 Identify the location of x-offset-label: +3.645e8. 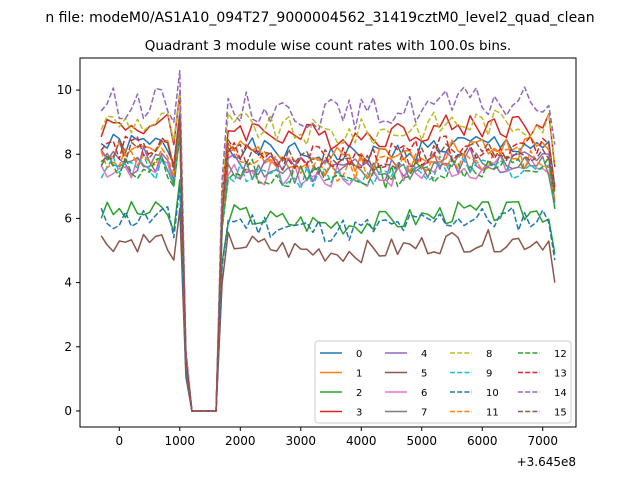
(546, 462).